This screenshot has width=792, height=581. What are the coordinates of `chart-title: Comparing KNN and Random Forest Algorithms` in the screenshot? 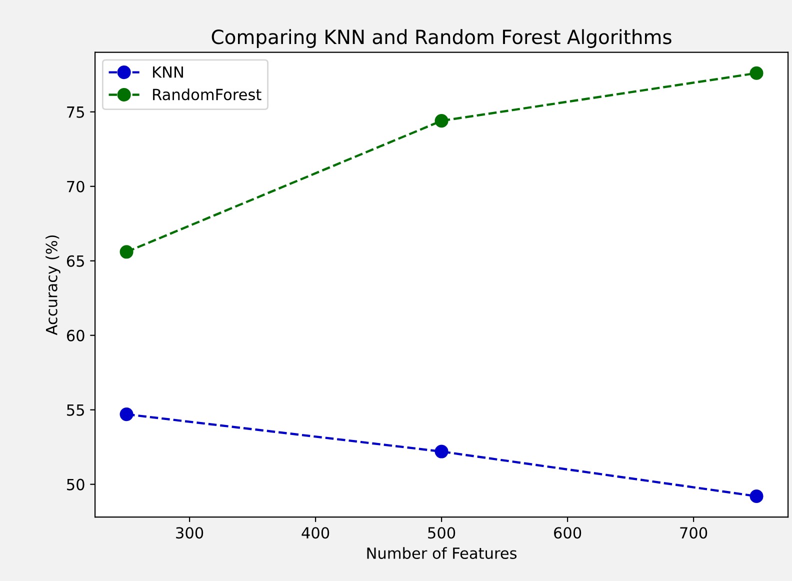 It's located at (442, 38).